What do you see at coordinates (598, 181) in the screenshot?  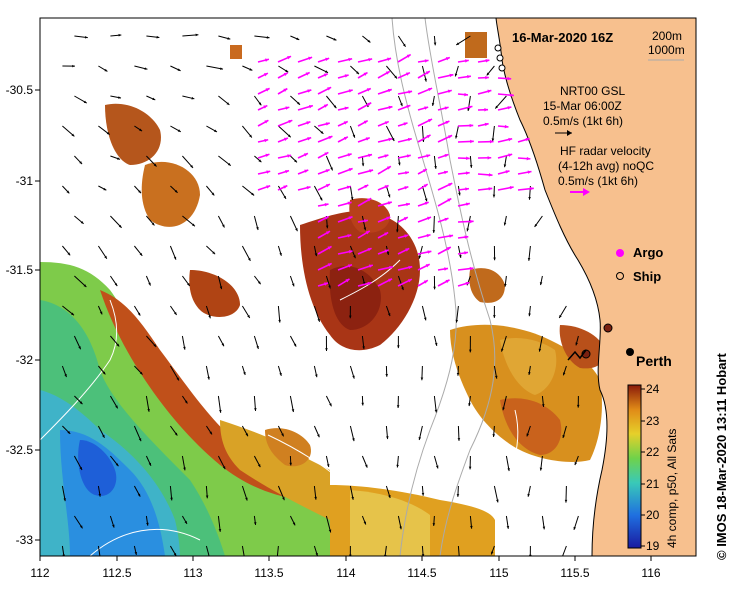 I see `hf-legend-scale: 0.5m/s (1kt 6h)` at bounding box center [598, 181].